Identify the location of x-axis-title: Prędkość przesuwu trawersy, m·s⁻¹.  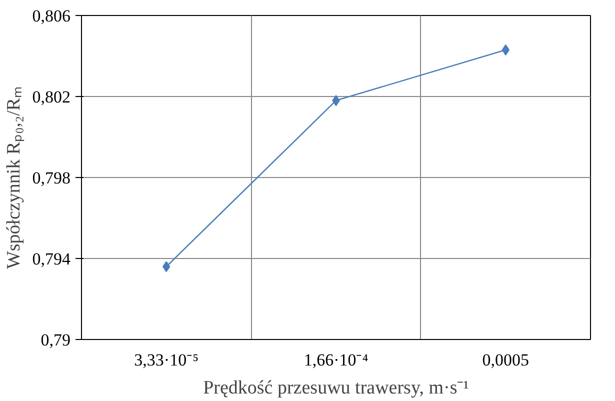
(336, 388).